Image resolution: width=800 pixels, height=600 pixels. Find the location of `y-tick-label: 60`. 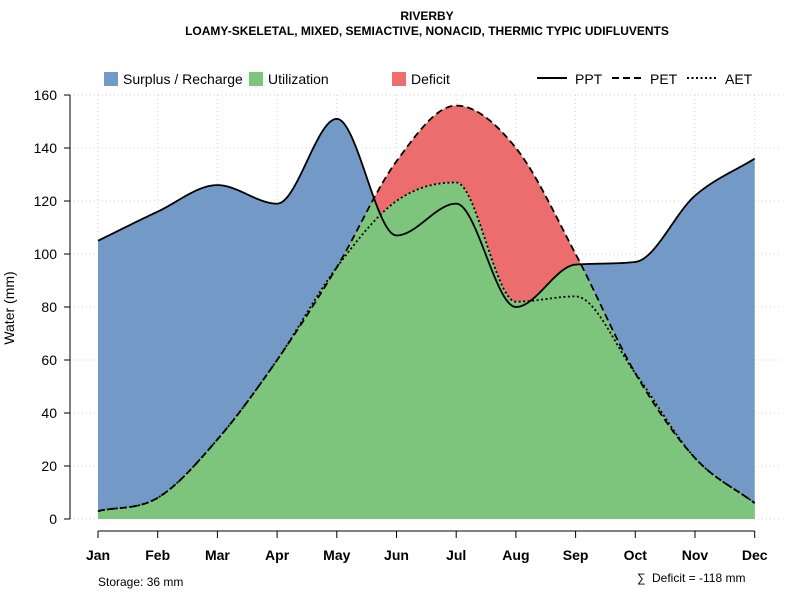

y-tick-label: 60 is located at coordinates (49, 360).